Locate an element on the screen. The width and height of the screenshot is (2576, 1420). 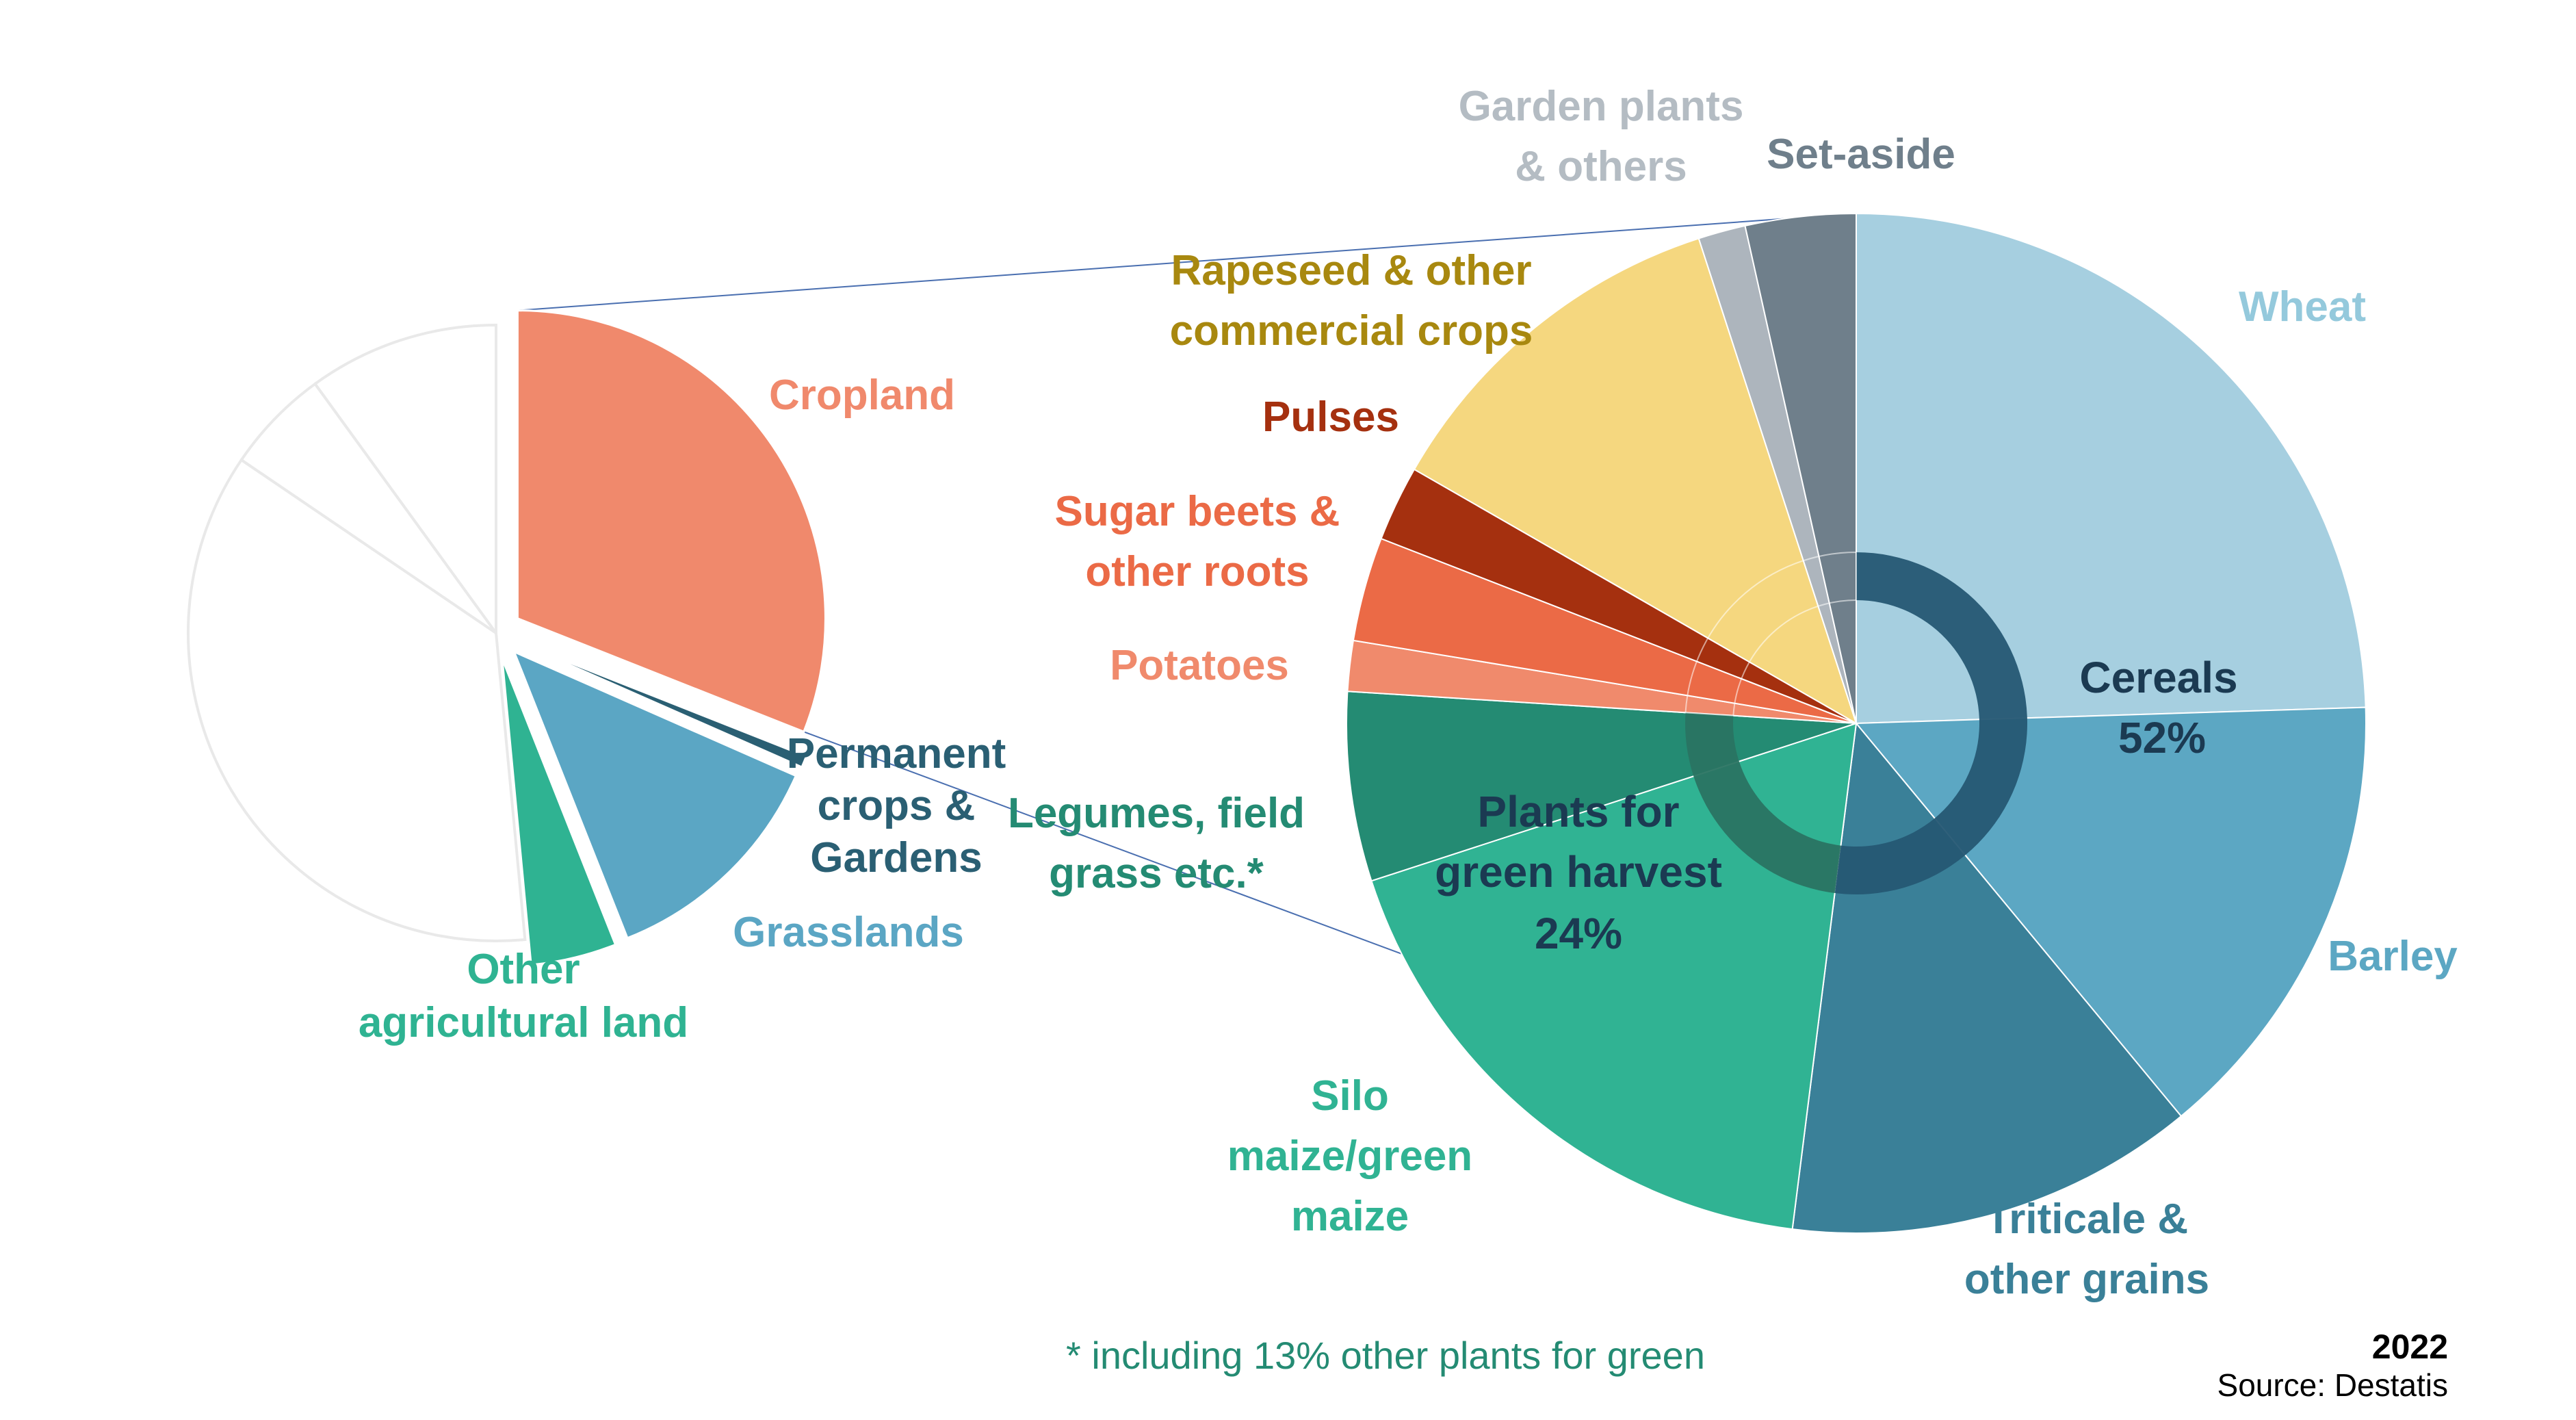
slice-cropland is located at coordinates (671, 521).